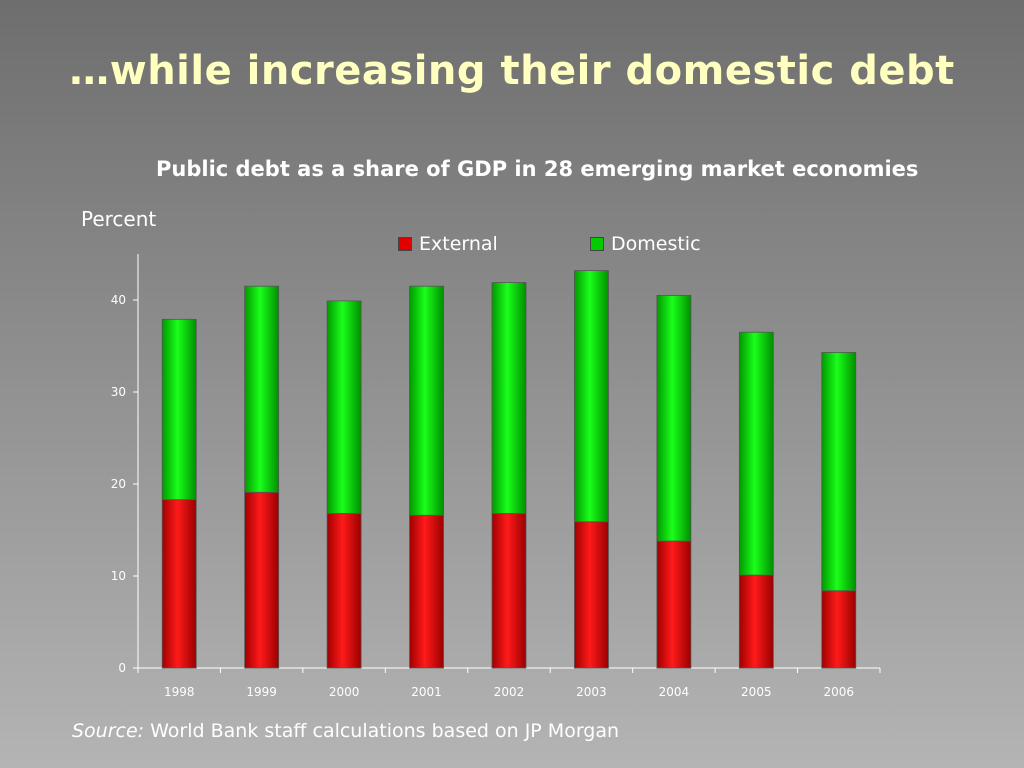 This screenshot has width=1024, height=768. What do you see at coordinates (344, 591) in the screenshot?
I see `bar-external-2000` at bounding box center [344, 591].